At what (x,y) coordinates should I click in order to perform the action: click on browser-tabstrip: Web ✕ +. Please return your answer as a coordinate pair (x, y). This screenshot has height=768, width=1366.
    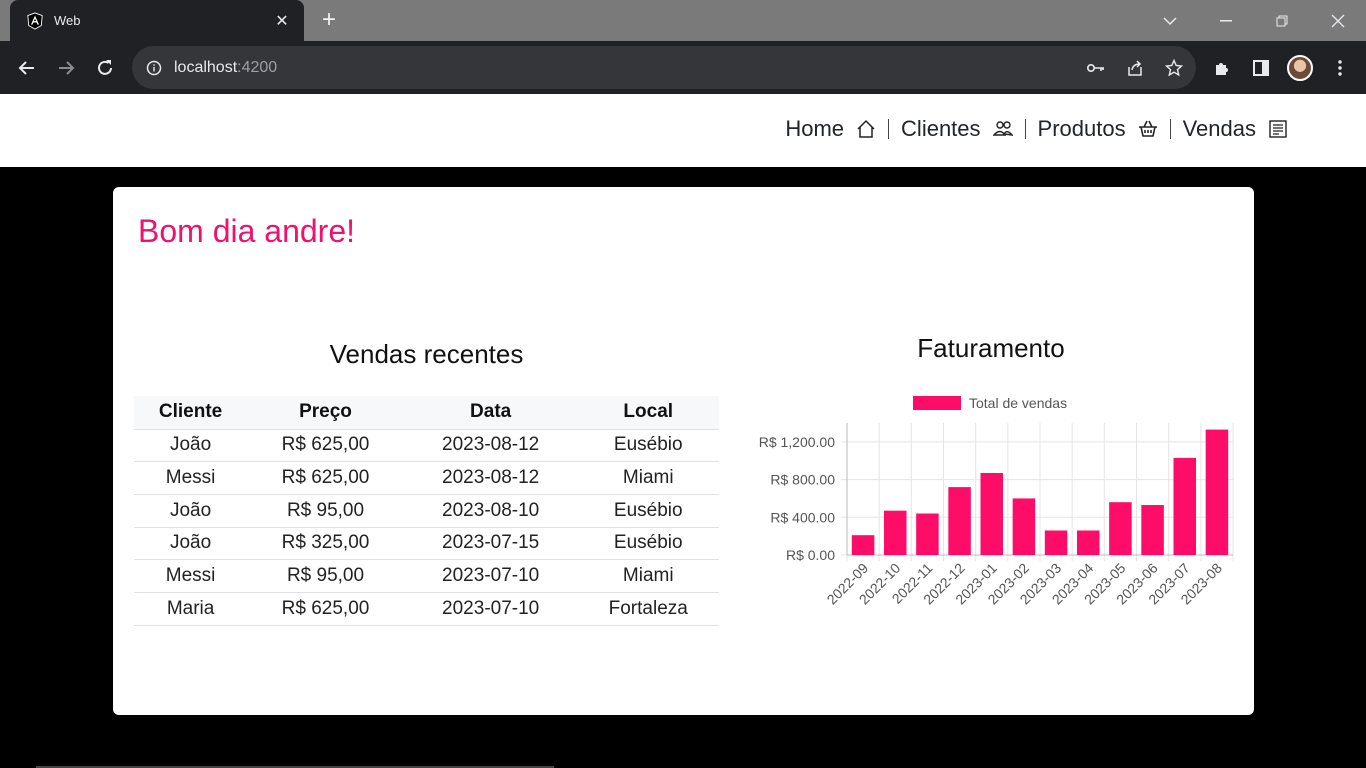
    Looking at the image, I should click on (683, 20).